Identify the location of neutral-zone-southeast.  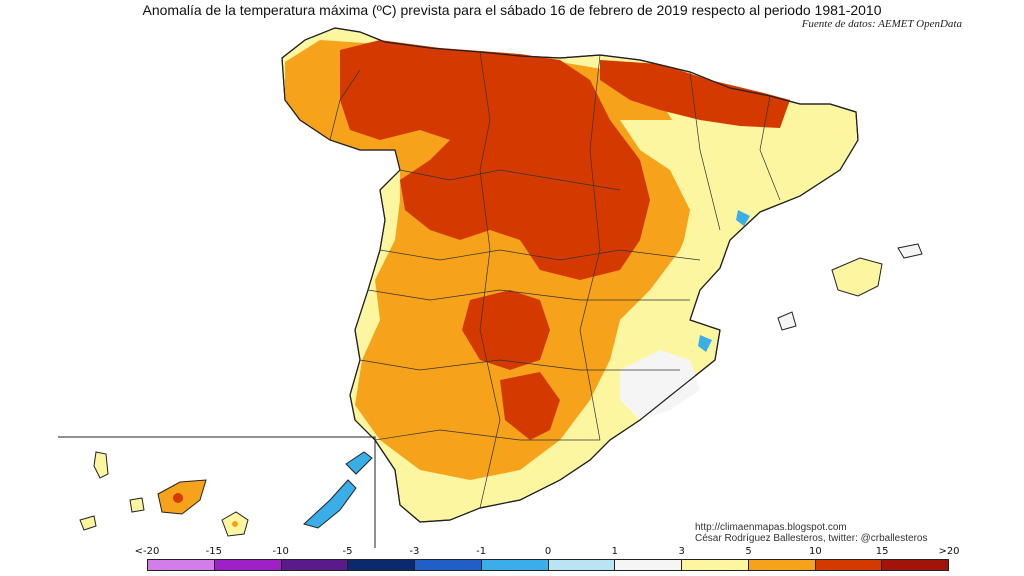
(660, 385).